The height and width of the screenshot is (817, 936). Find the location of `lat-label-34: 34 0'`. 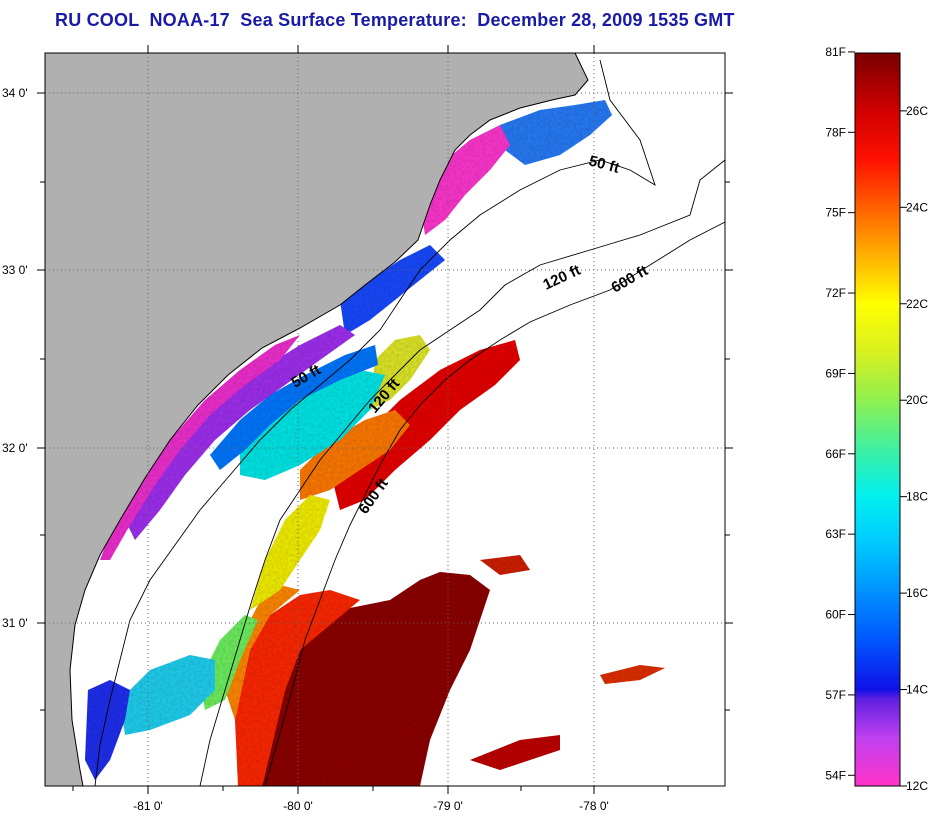

lat-label-34: 34 0' is located at coordinates (15, 93).